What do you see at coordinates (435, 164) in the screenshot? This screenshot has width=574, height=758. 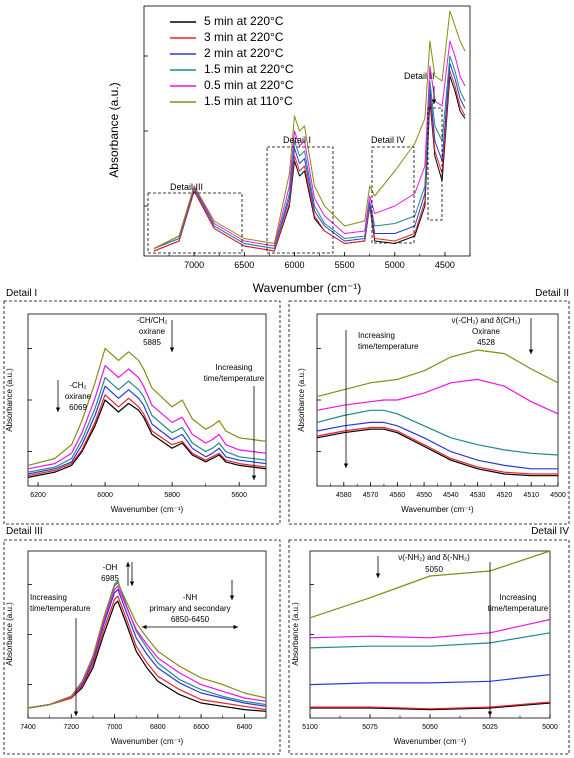 I see `detail-ii-box` at bounding box center [435, 164].